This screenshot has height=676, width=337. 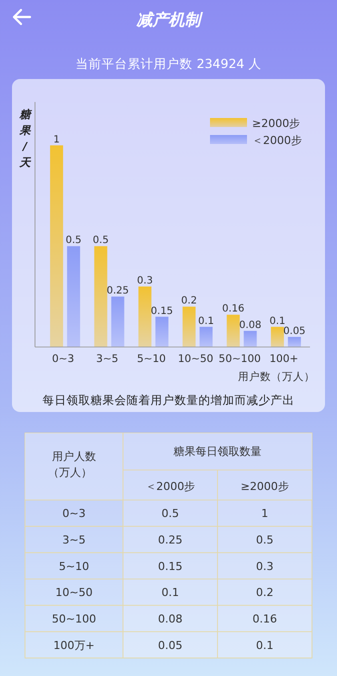 I want to click on y-tick-label: 100万+, so click(x=74, y=645).